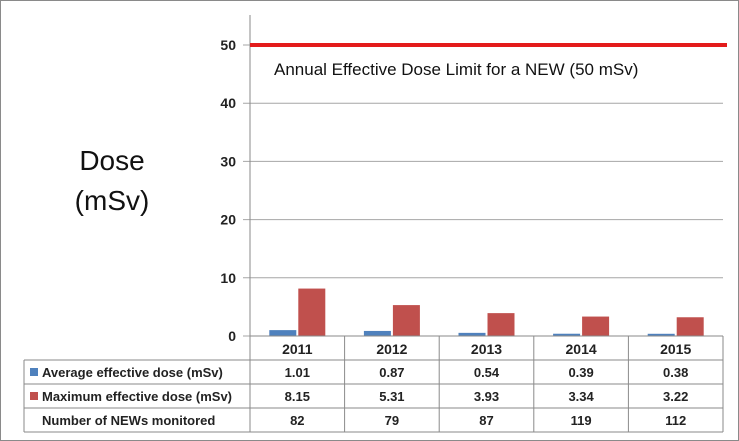 The height and width of the screenshot is (441, 739). Describe the element at coordinates (581, 420) in the screenshot. I see `table-cell: 119` at that location.